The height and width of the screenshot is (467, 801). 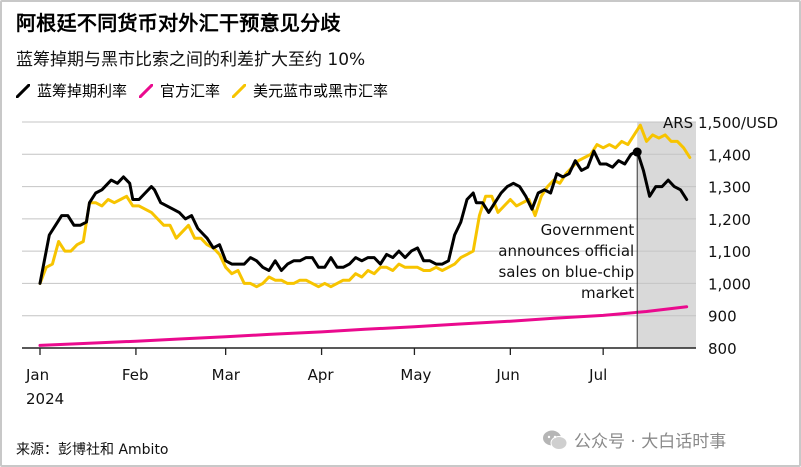 What do you see at coordinates (507, 375) in the screenshot?
I see `x-tick-label: Jun` at bounding box center [507, 375].